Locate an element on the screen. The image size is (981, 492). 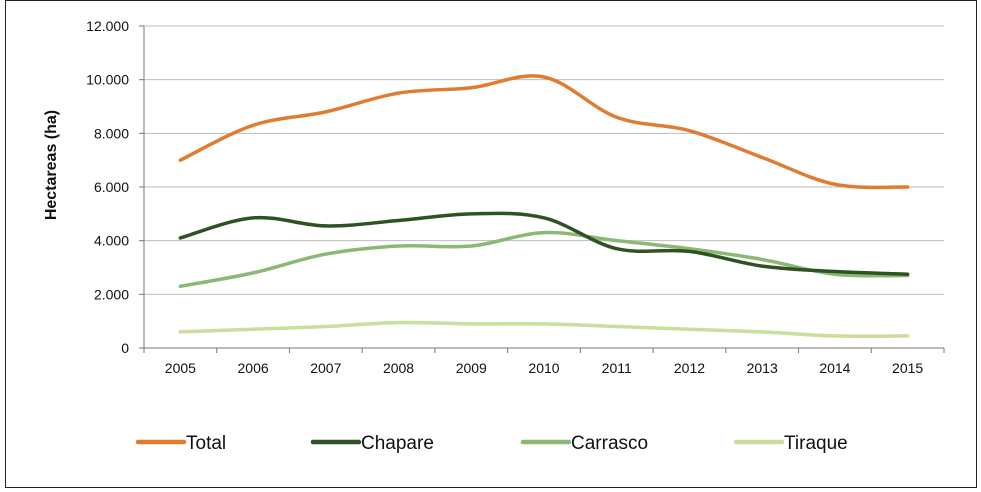
x-tick-label: 2007 is located at coordinates (325, 368).